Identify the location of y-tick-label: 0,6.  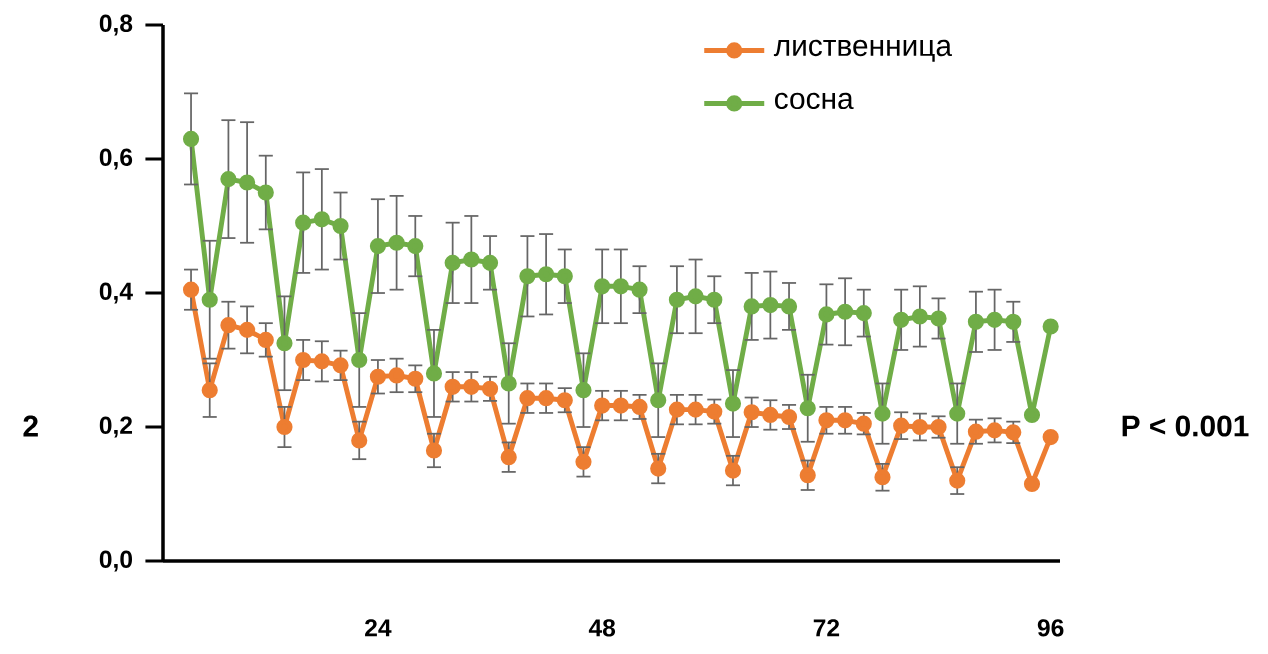
(116, 159).